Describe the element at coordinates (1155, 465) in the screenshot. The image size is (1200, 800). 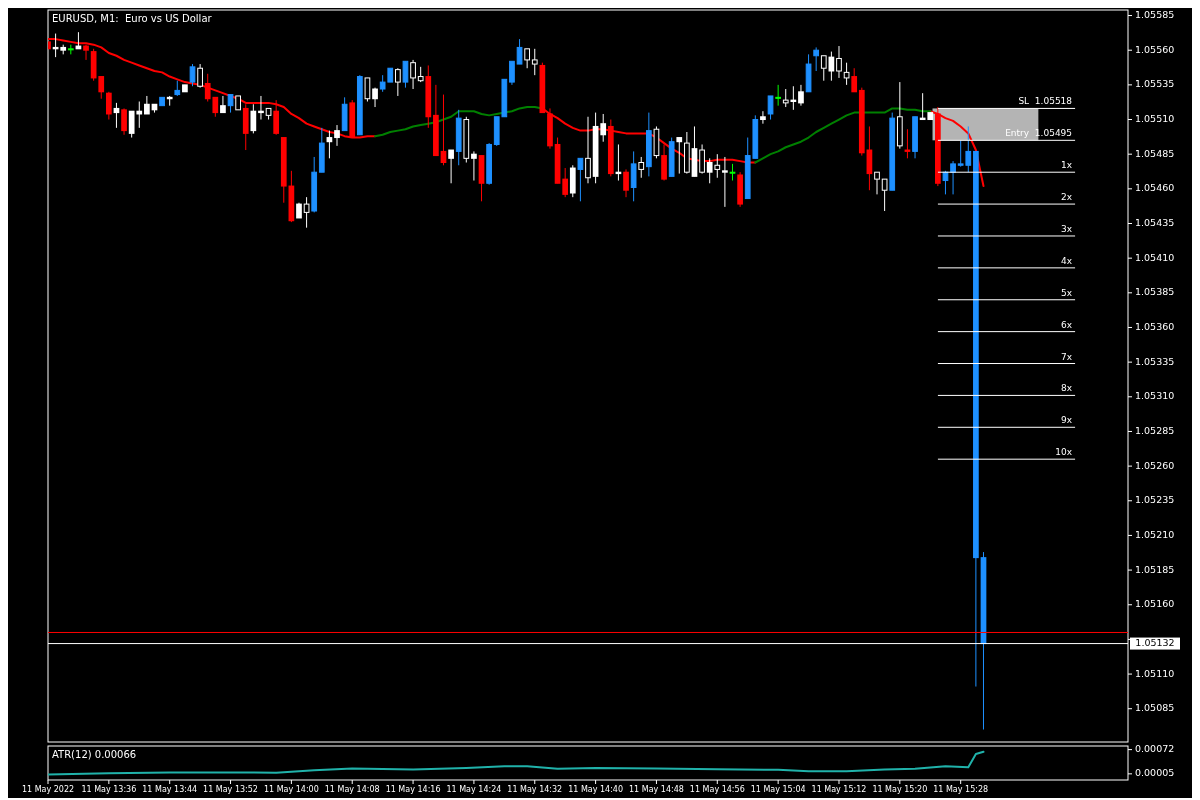
I see `y-tick-label: 1.05260` at that location.